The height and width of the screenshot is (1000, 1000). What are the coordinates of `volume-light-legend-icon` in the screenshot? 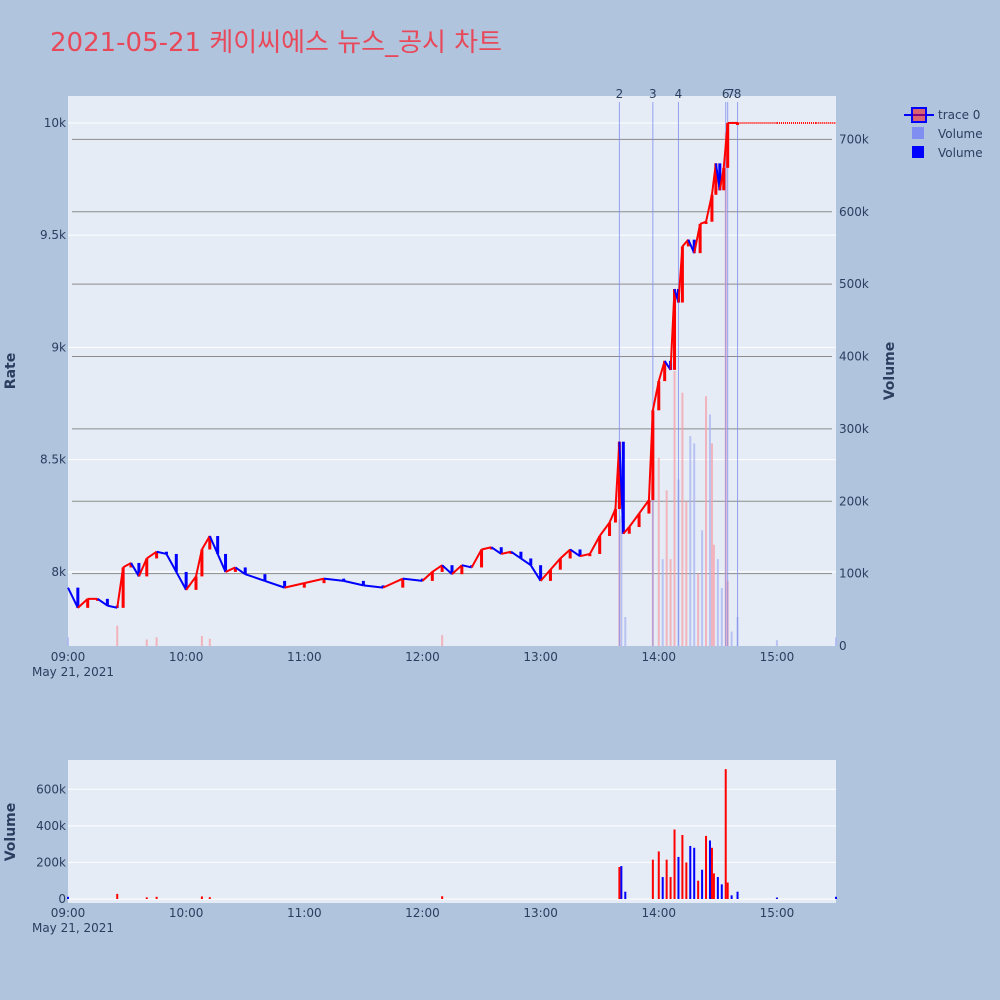 It's located at (918, 133).